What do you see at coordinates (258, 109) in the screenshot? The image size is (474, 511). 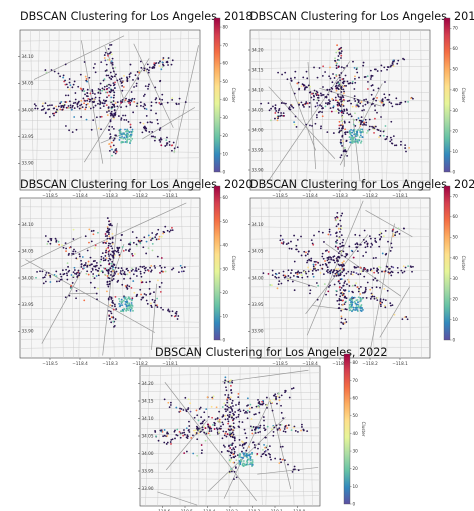 I see `y-tick-label: 34.05` at bounding box center [258, 109].